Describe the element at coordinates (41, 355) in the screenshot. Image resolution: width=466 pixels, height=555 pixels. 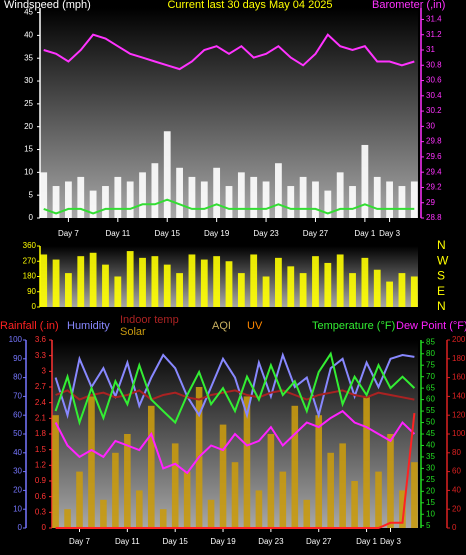
I see `y-tick-label: 3.3` at that location.